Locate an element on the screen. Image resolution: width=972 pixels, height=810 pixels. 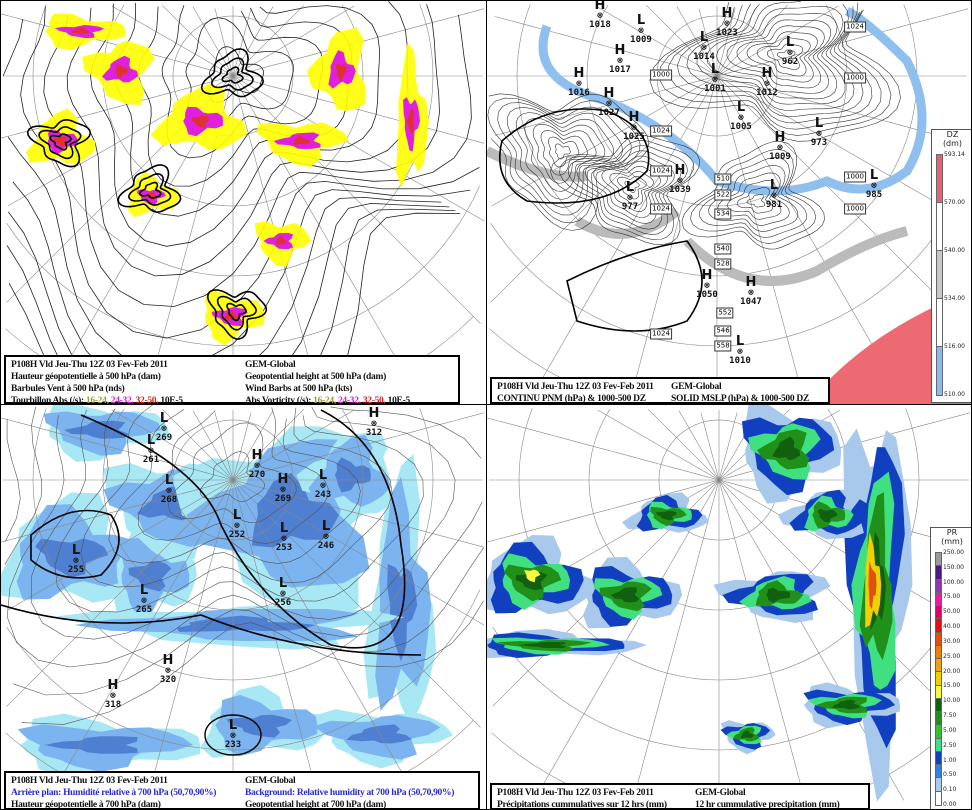
center-value: 1025 is located at coordinates (634, 137).